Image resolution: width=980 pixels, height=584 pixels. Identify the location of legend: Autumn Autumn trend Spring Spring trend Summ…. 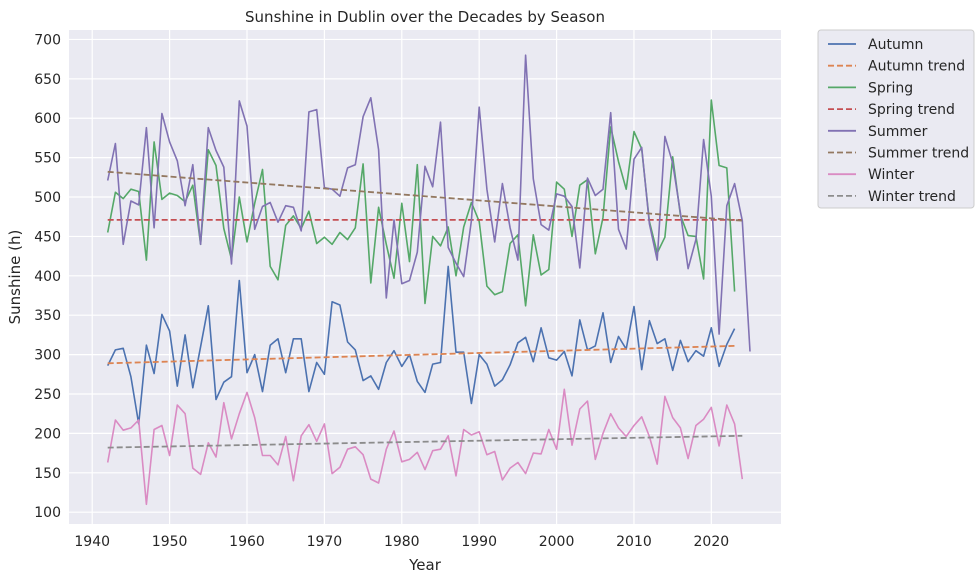
(896, 119).